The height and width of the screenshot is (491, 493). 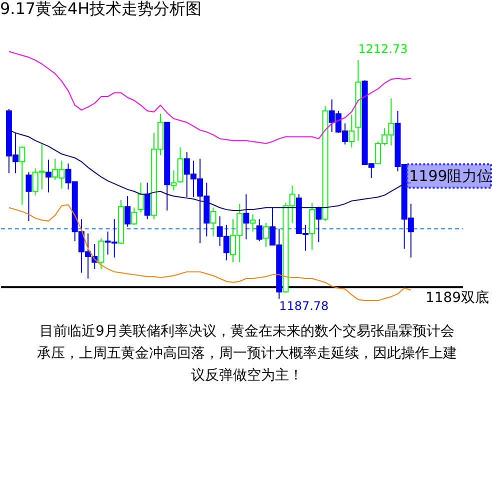 What do you see at coordinates (450, 176) in the screenshot?
I see `annotation: 1199阻力位` at bounding box center [450, 176].